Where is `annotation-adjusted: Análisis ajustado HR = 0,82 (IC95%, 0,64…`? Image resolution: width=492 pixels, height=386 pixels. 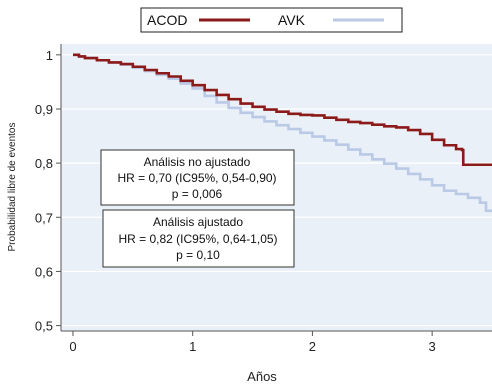
annotation-adjusted: Análisis ajustado HR = 0,82 (IC95%, 0,64… is located at coordinates (198, 238).